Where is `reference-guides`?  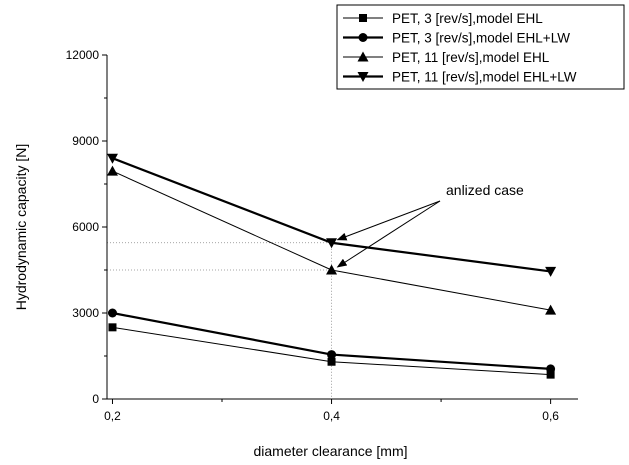
reference-guides is located at coordinates (219, 320).